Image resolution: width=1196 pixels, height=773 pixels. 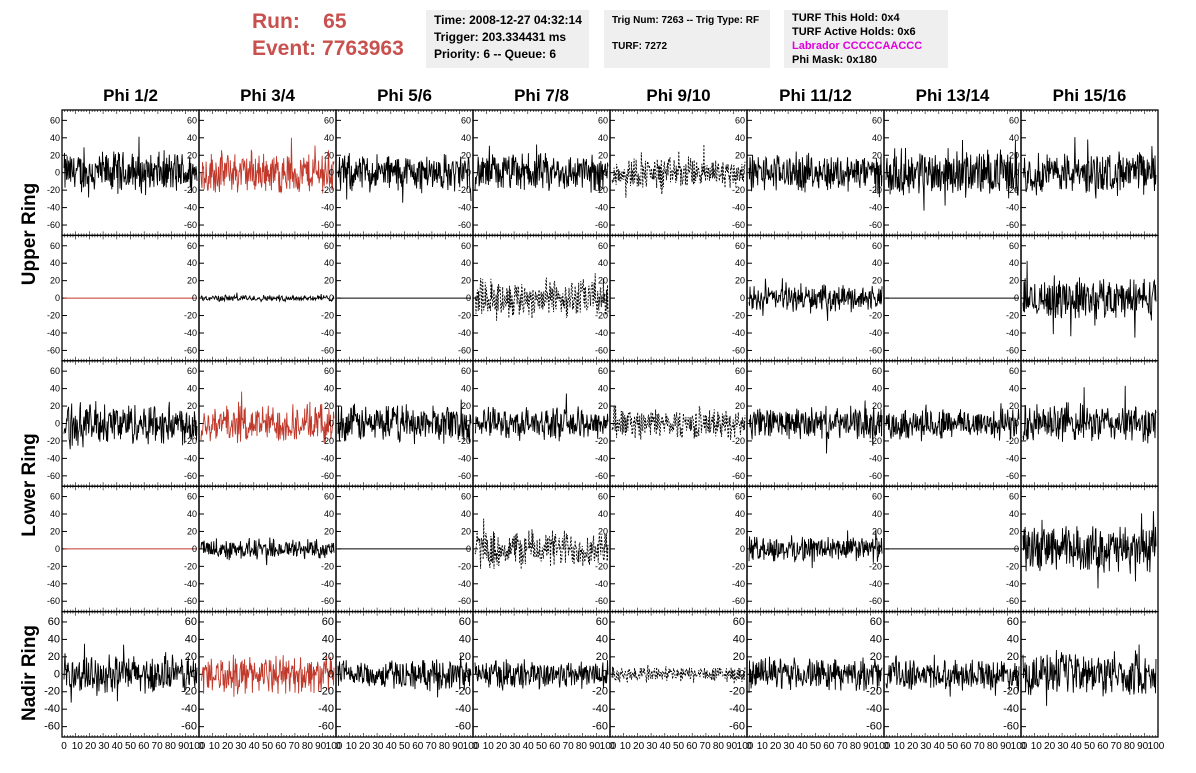 What do you see at coordinates (328, 49) in the screenshot?
I see `event-line: Event: 7763963` at bounding box center [328, 49].